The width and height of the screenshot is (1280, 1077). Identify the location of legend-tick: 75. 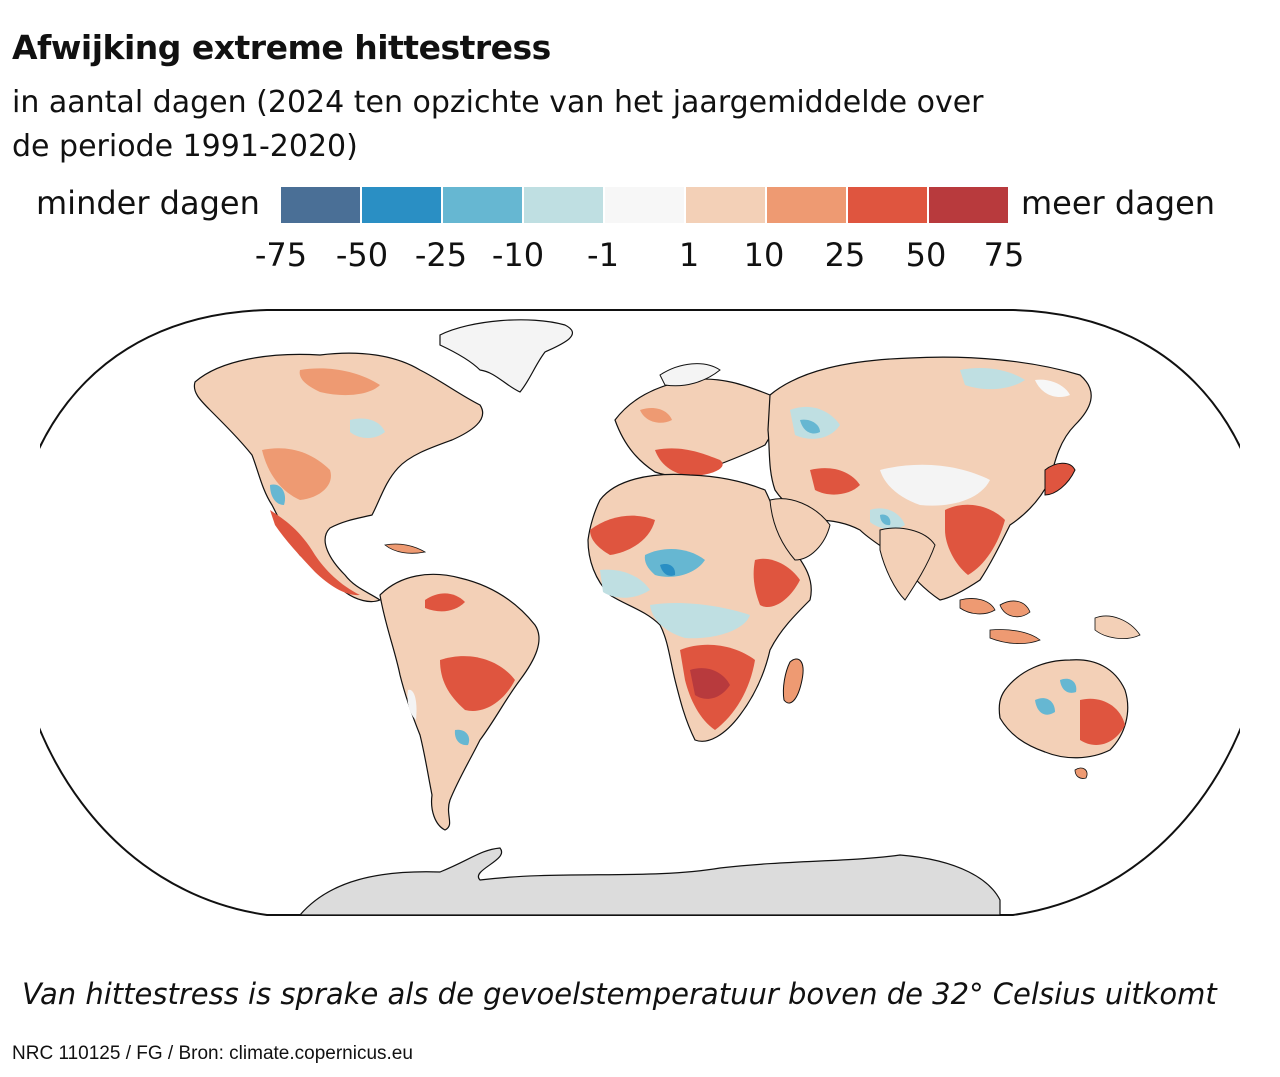
(1004, 255).